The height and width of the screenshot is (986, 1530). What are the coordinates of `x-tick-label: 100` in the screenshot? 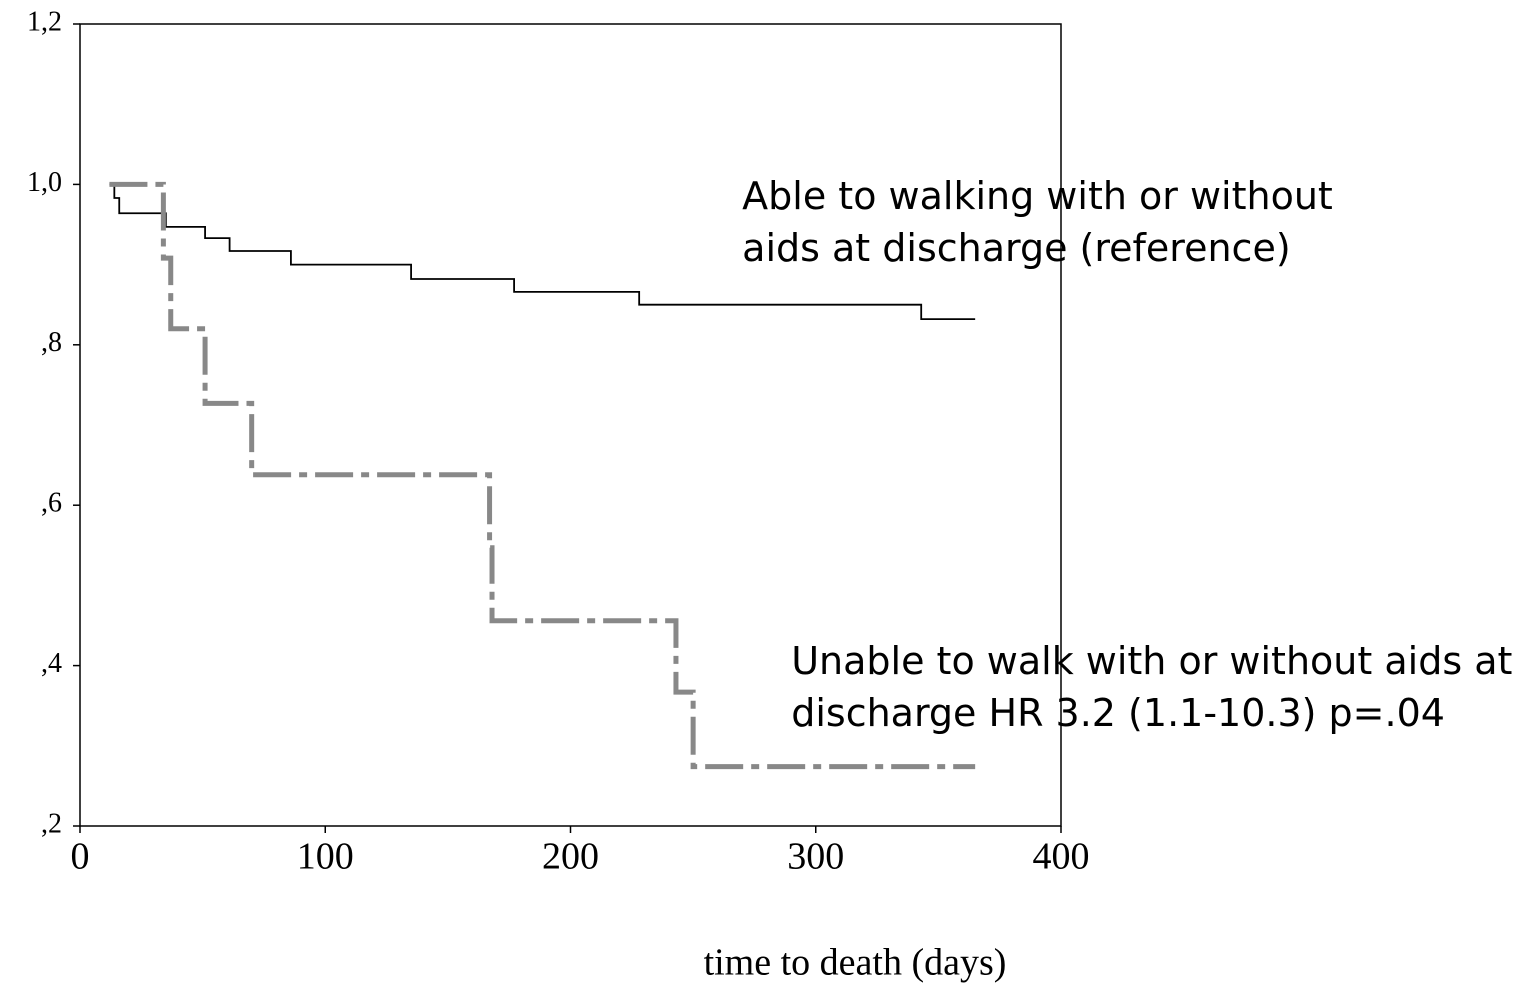 It's located at (325, 857).